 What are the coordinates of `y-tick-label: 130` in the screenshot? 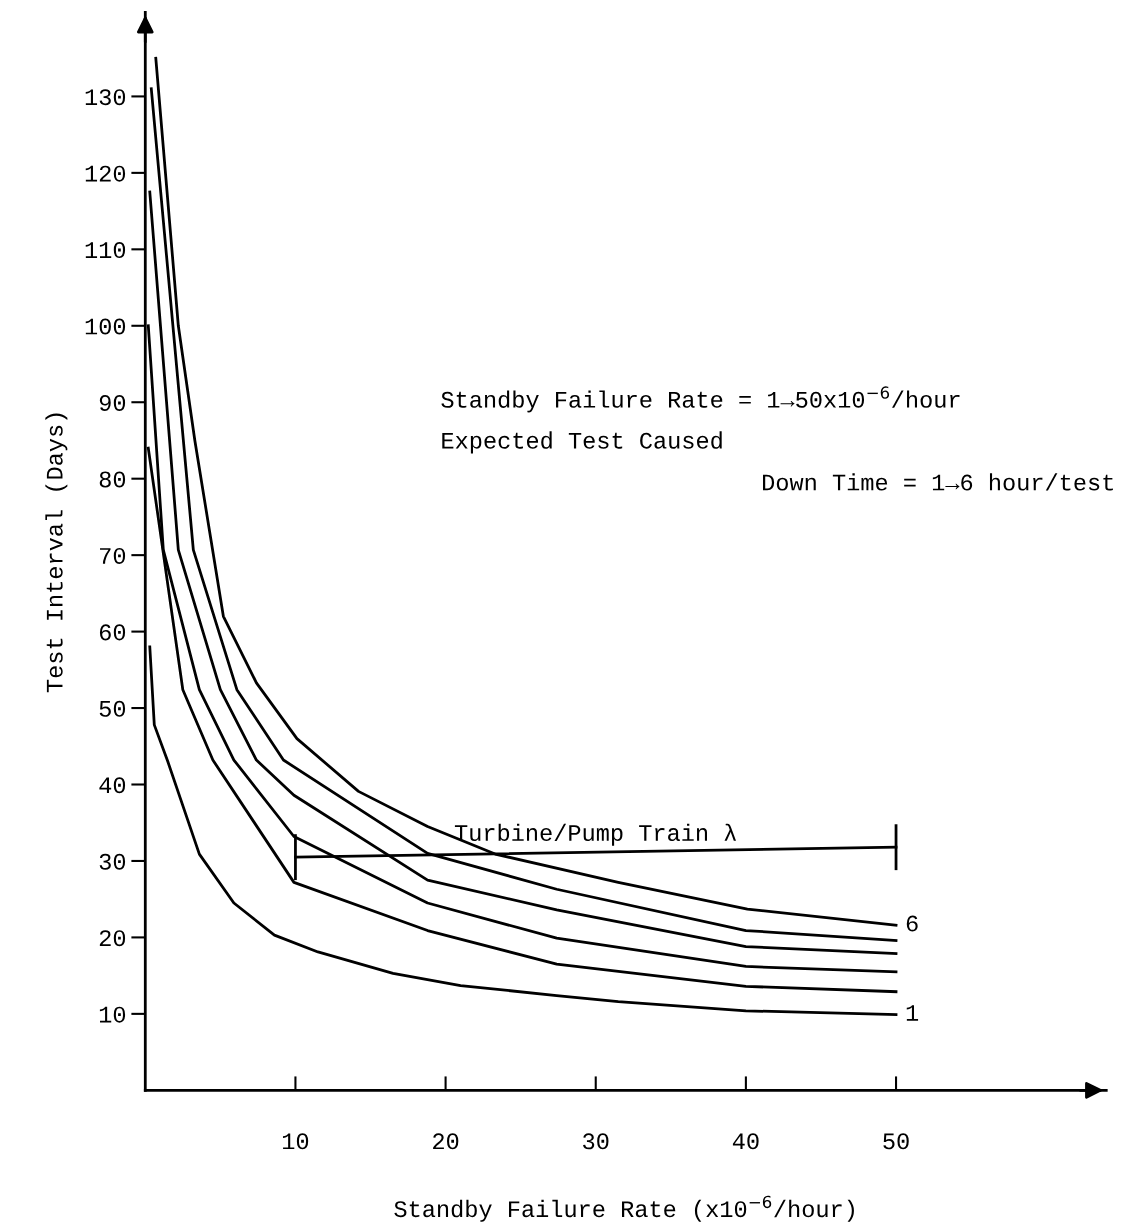 It's located at (105, 97).